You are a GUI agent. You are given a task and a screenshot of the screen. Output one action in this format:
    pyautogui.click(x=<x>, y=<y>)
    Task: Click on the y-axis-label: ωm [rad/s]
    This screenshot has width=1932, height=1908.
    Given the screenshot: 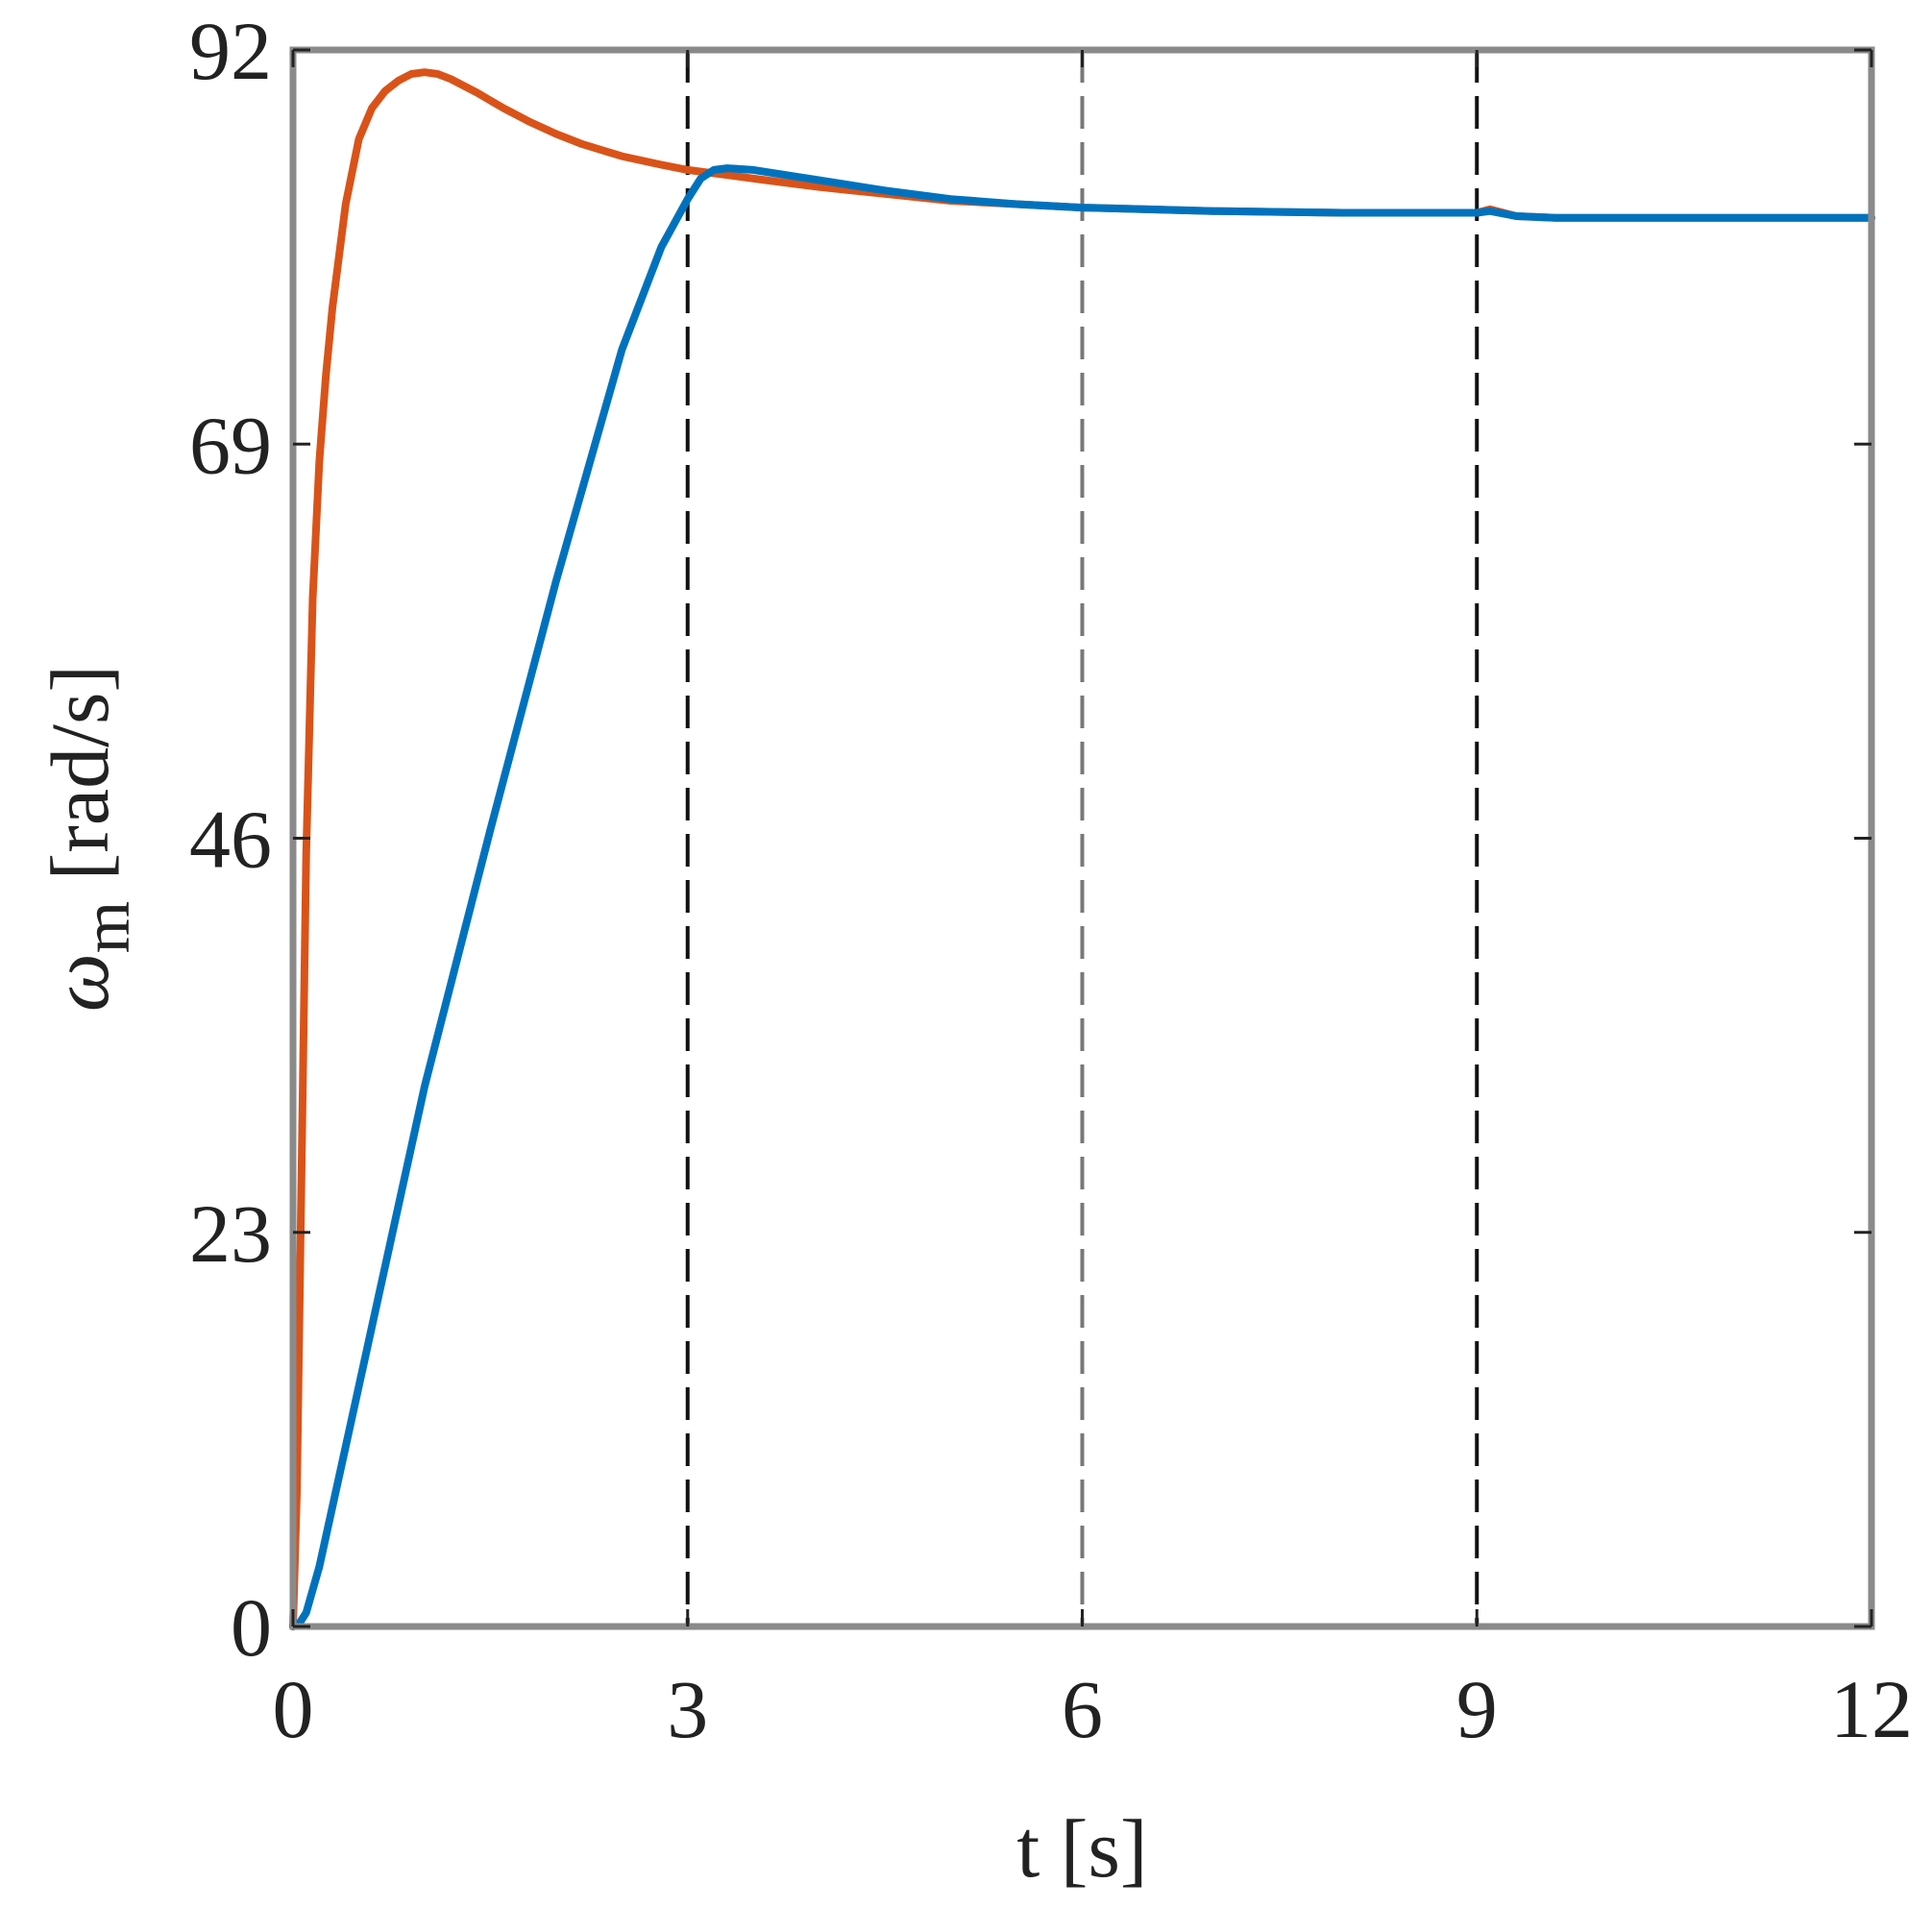 What is the action you would take?
    pyautogui.click(x=89, y=839)
    